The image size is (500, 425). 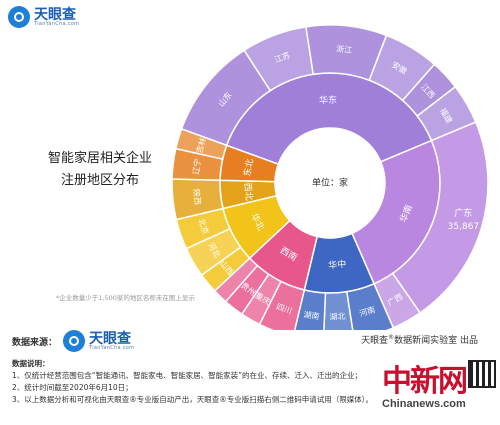 What do you see at coordinates (197, 196) in the screenshot?
I see `province-label: 陕西` at bounding box center [197, 196].